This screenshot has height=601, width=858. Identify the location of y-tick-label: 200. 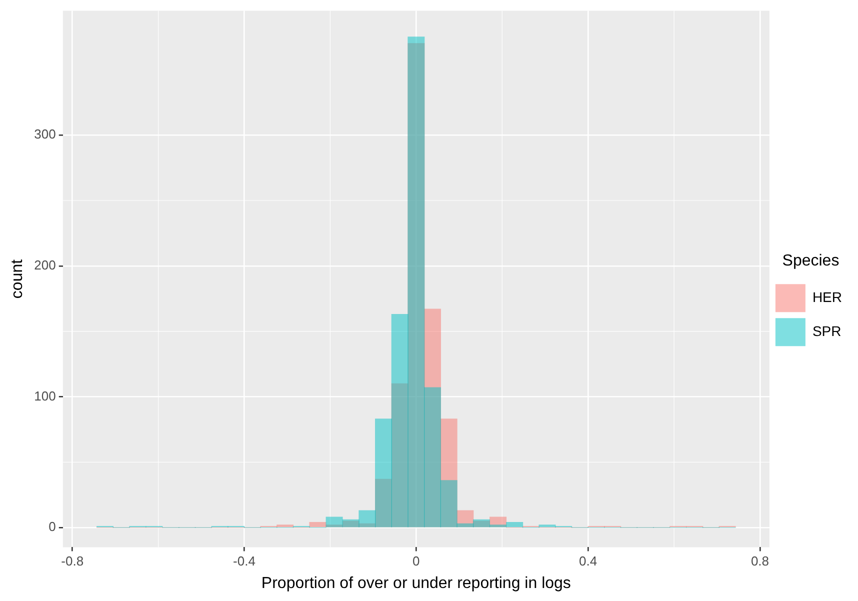
(45, 264).